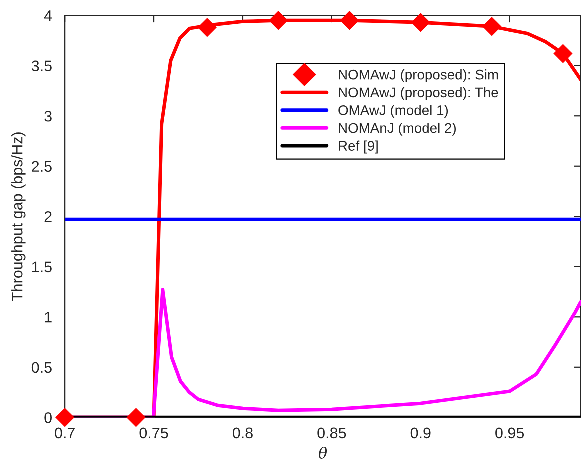  What do you see at coordinates (418, 76) in the screenshot?
I see `legend-label: NOMAwJ (proposed): Sim` at bounding box center [418, 76].